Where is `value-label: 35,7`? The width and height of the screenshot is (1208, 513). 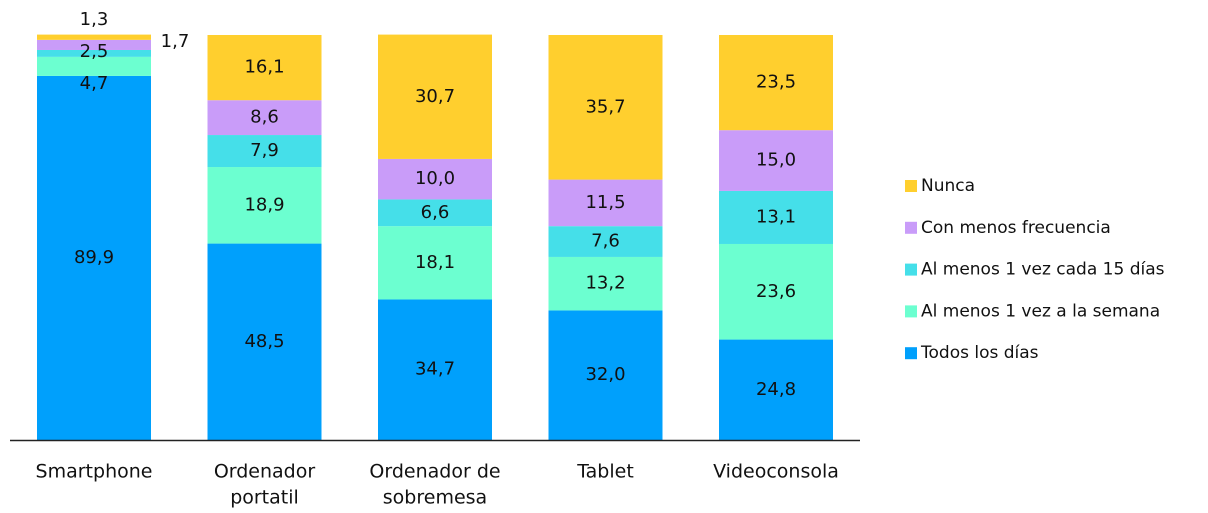 value-label: 35,7 is located at coordinates (605, 106).